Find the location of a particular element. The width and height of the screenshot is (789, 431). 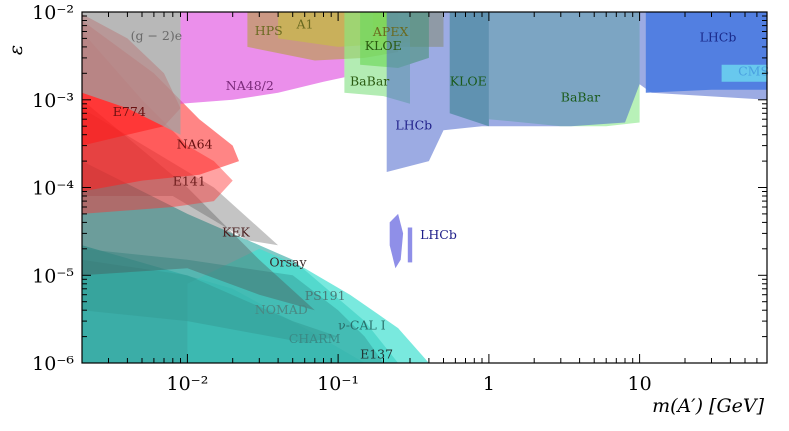

label-apex: APEX is located at coordinates (390, 31).